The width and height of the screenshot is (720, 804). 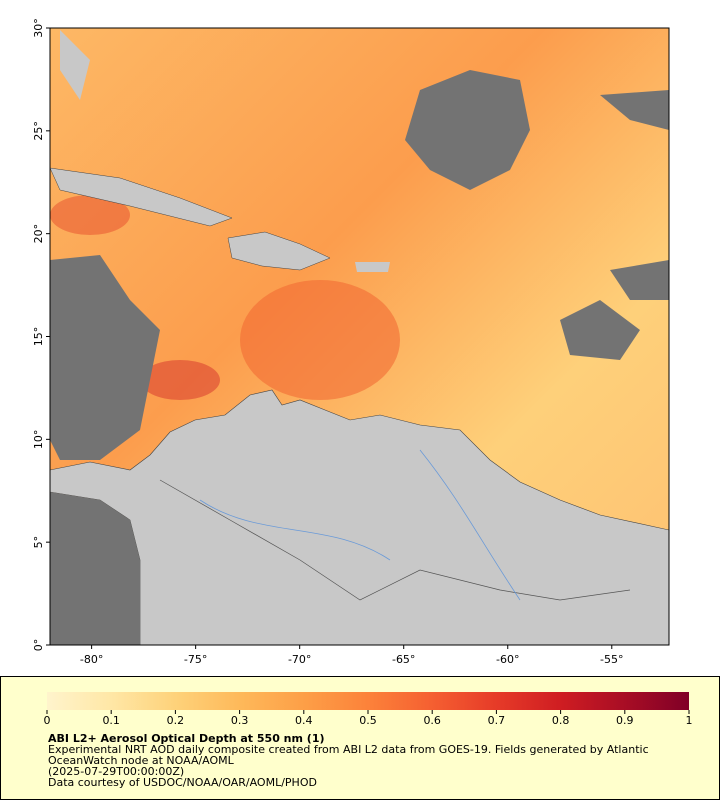 What do you see at coordinates (195, 659) in the screenshot?
I see `x-tick-label: -75°` at bounding box center [195, 659].